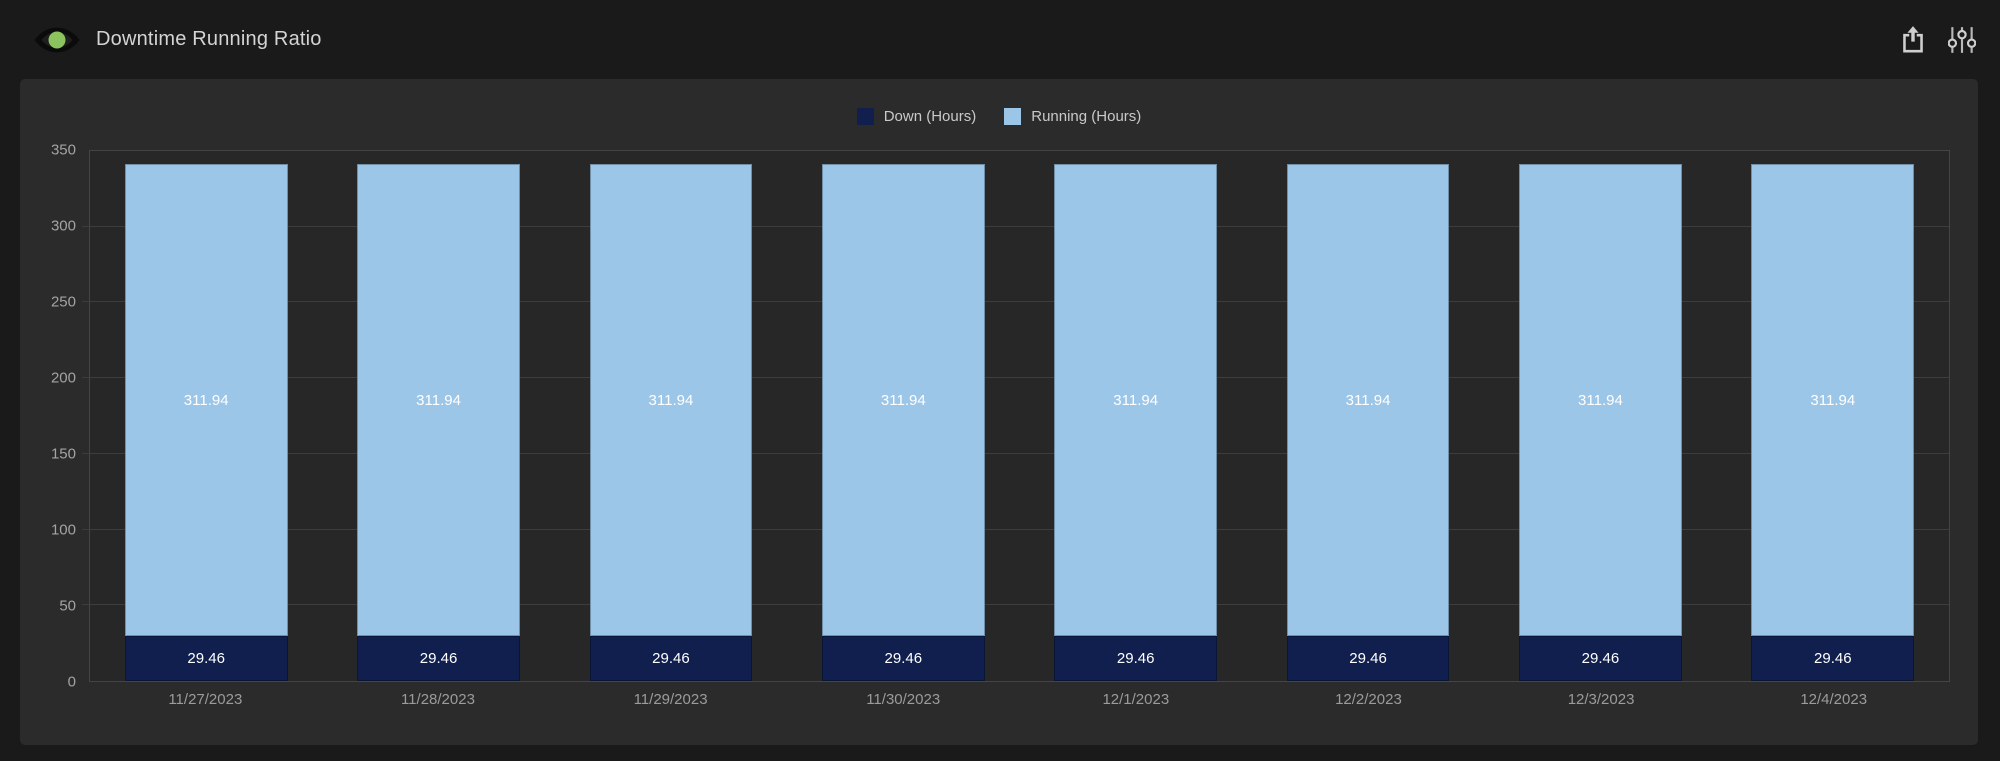 Image resolution: width=2000 pixels, height=761 pixels. Describe the element at coordinates (57, 40) in the screenshot. I see `eye-icon` at that location.